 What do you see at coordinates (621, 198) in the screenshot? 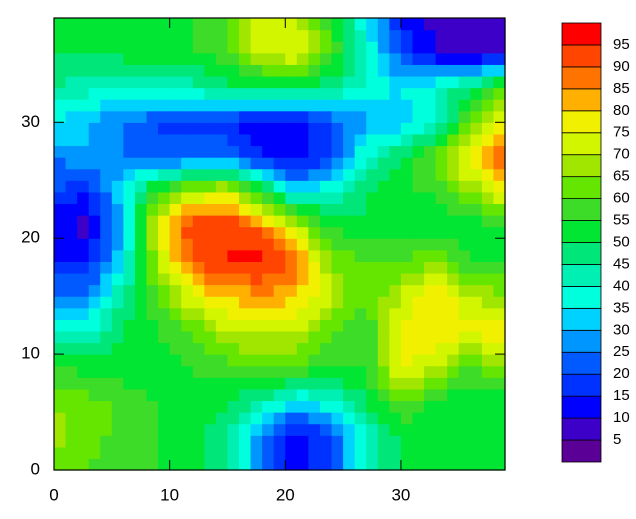
I see `colorbar-label: 60` at bounding box center [621, 198].